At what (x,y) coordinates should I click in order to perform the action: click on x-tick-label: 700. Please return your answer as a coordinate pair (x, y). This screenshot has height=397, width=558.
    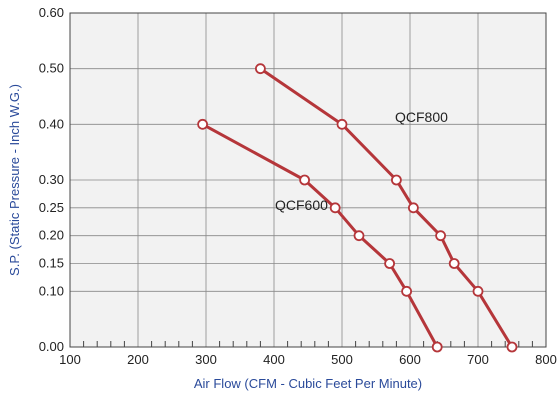
    Looking at the image, I should click on (478, 359).